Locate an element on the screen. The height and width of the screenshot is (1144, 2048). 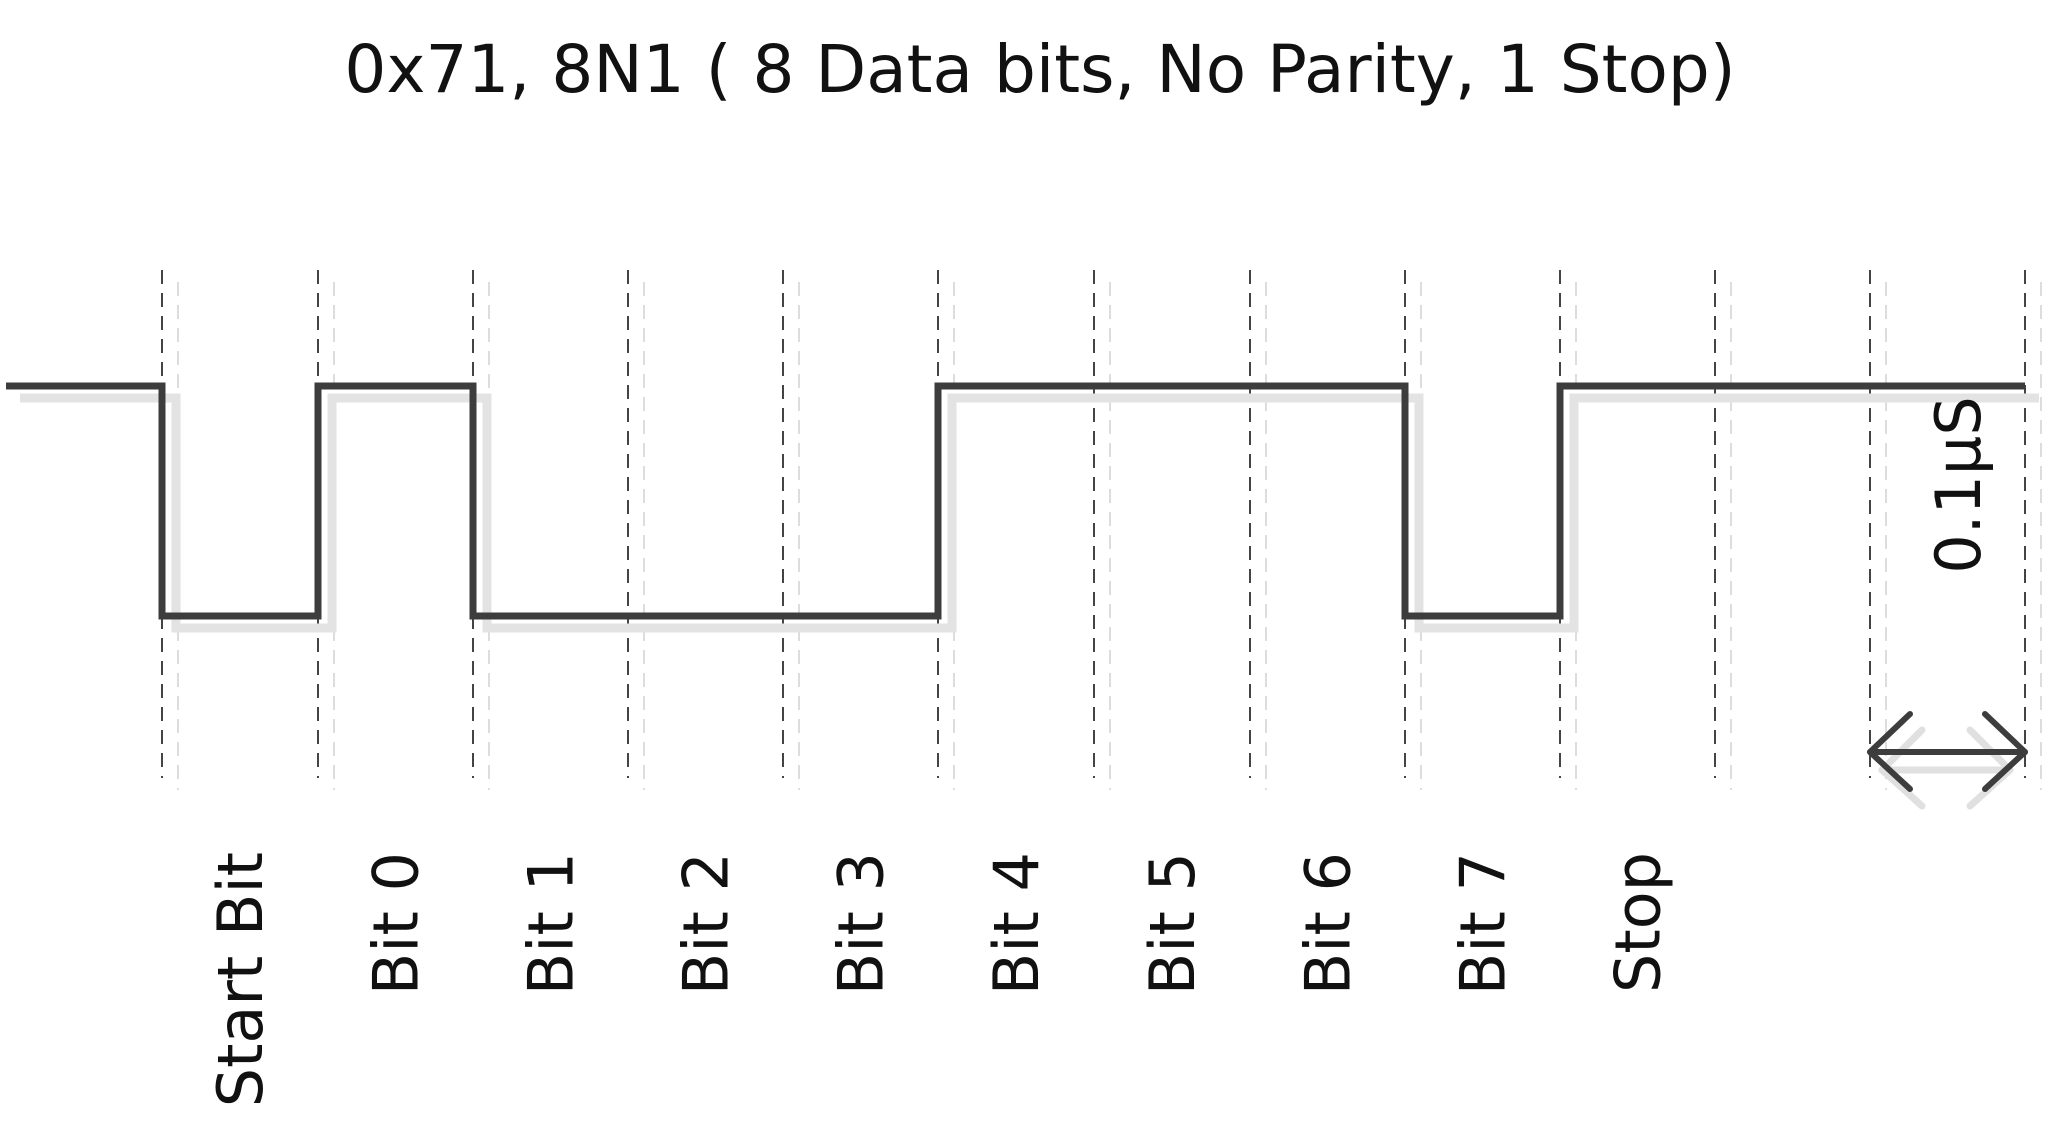
bit-label: Bit 5 is located at coordinates (1172, 923).